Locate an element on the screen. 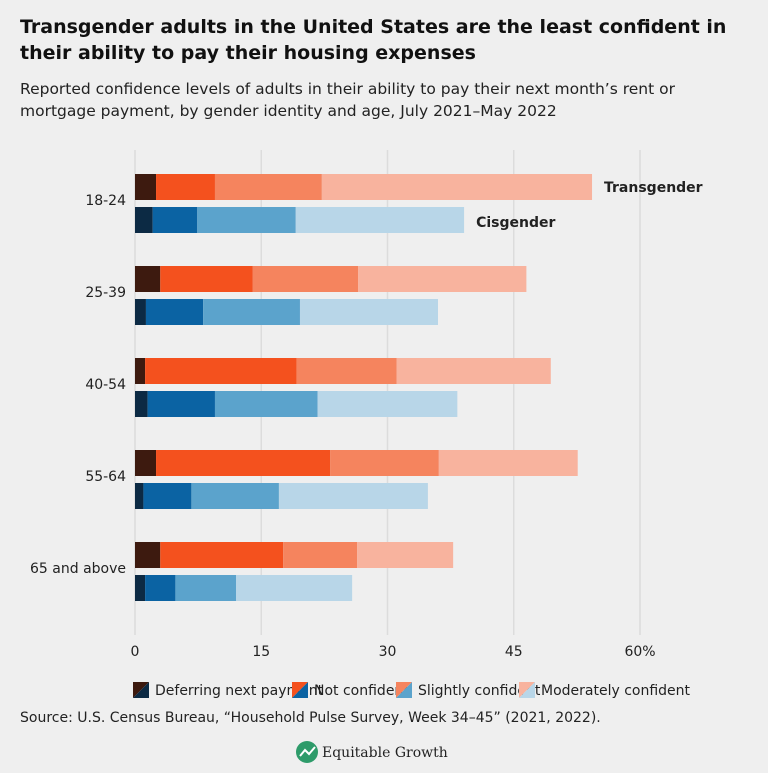 The image size is (768, 773). x-tick-label: 60% is located at coordinates (639, 652).